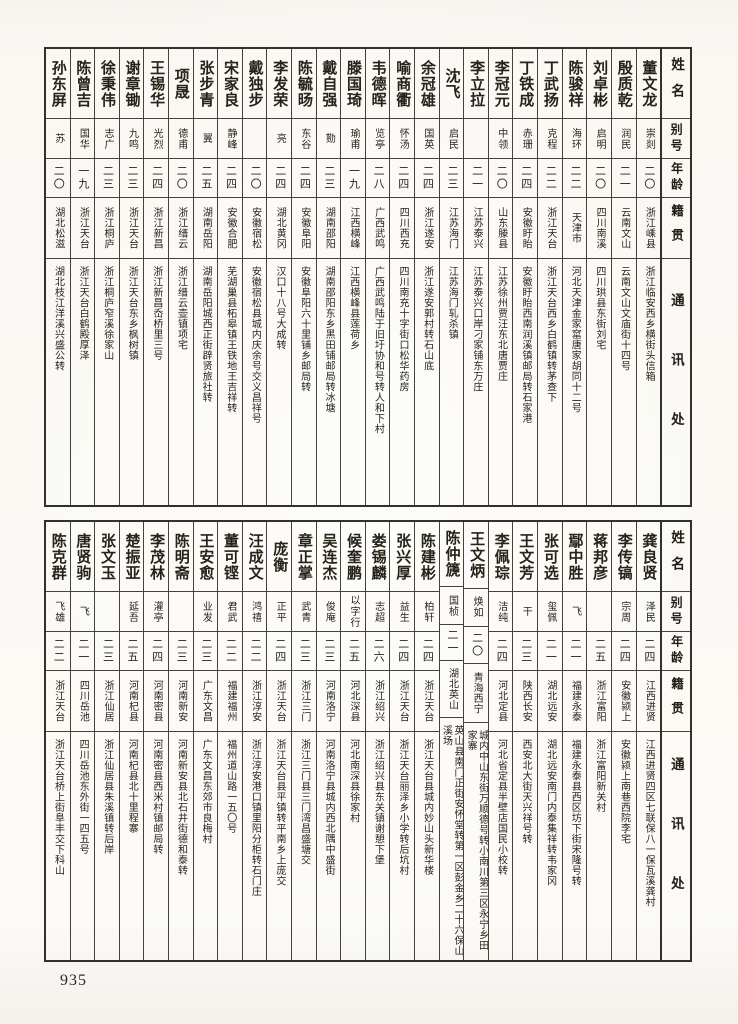  I want to click on entry-name: 唐贤驹, so click(82, 557).